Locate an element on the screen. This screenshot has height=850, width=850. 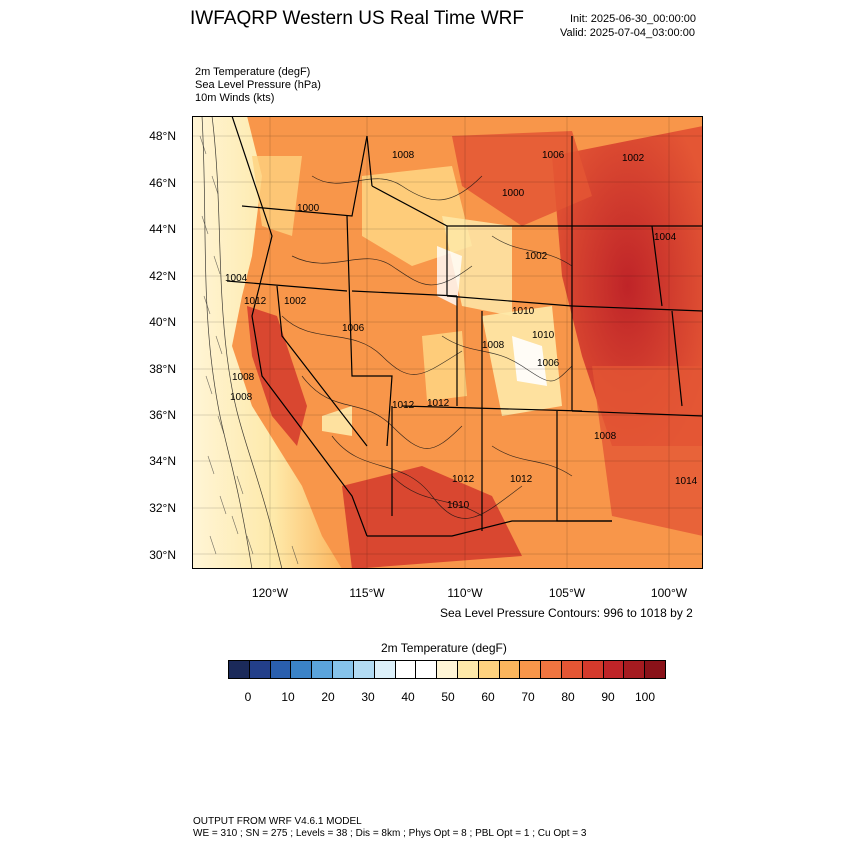
lat-label: 36°N is located at coordinates (162, 415).